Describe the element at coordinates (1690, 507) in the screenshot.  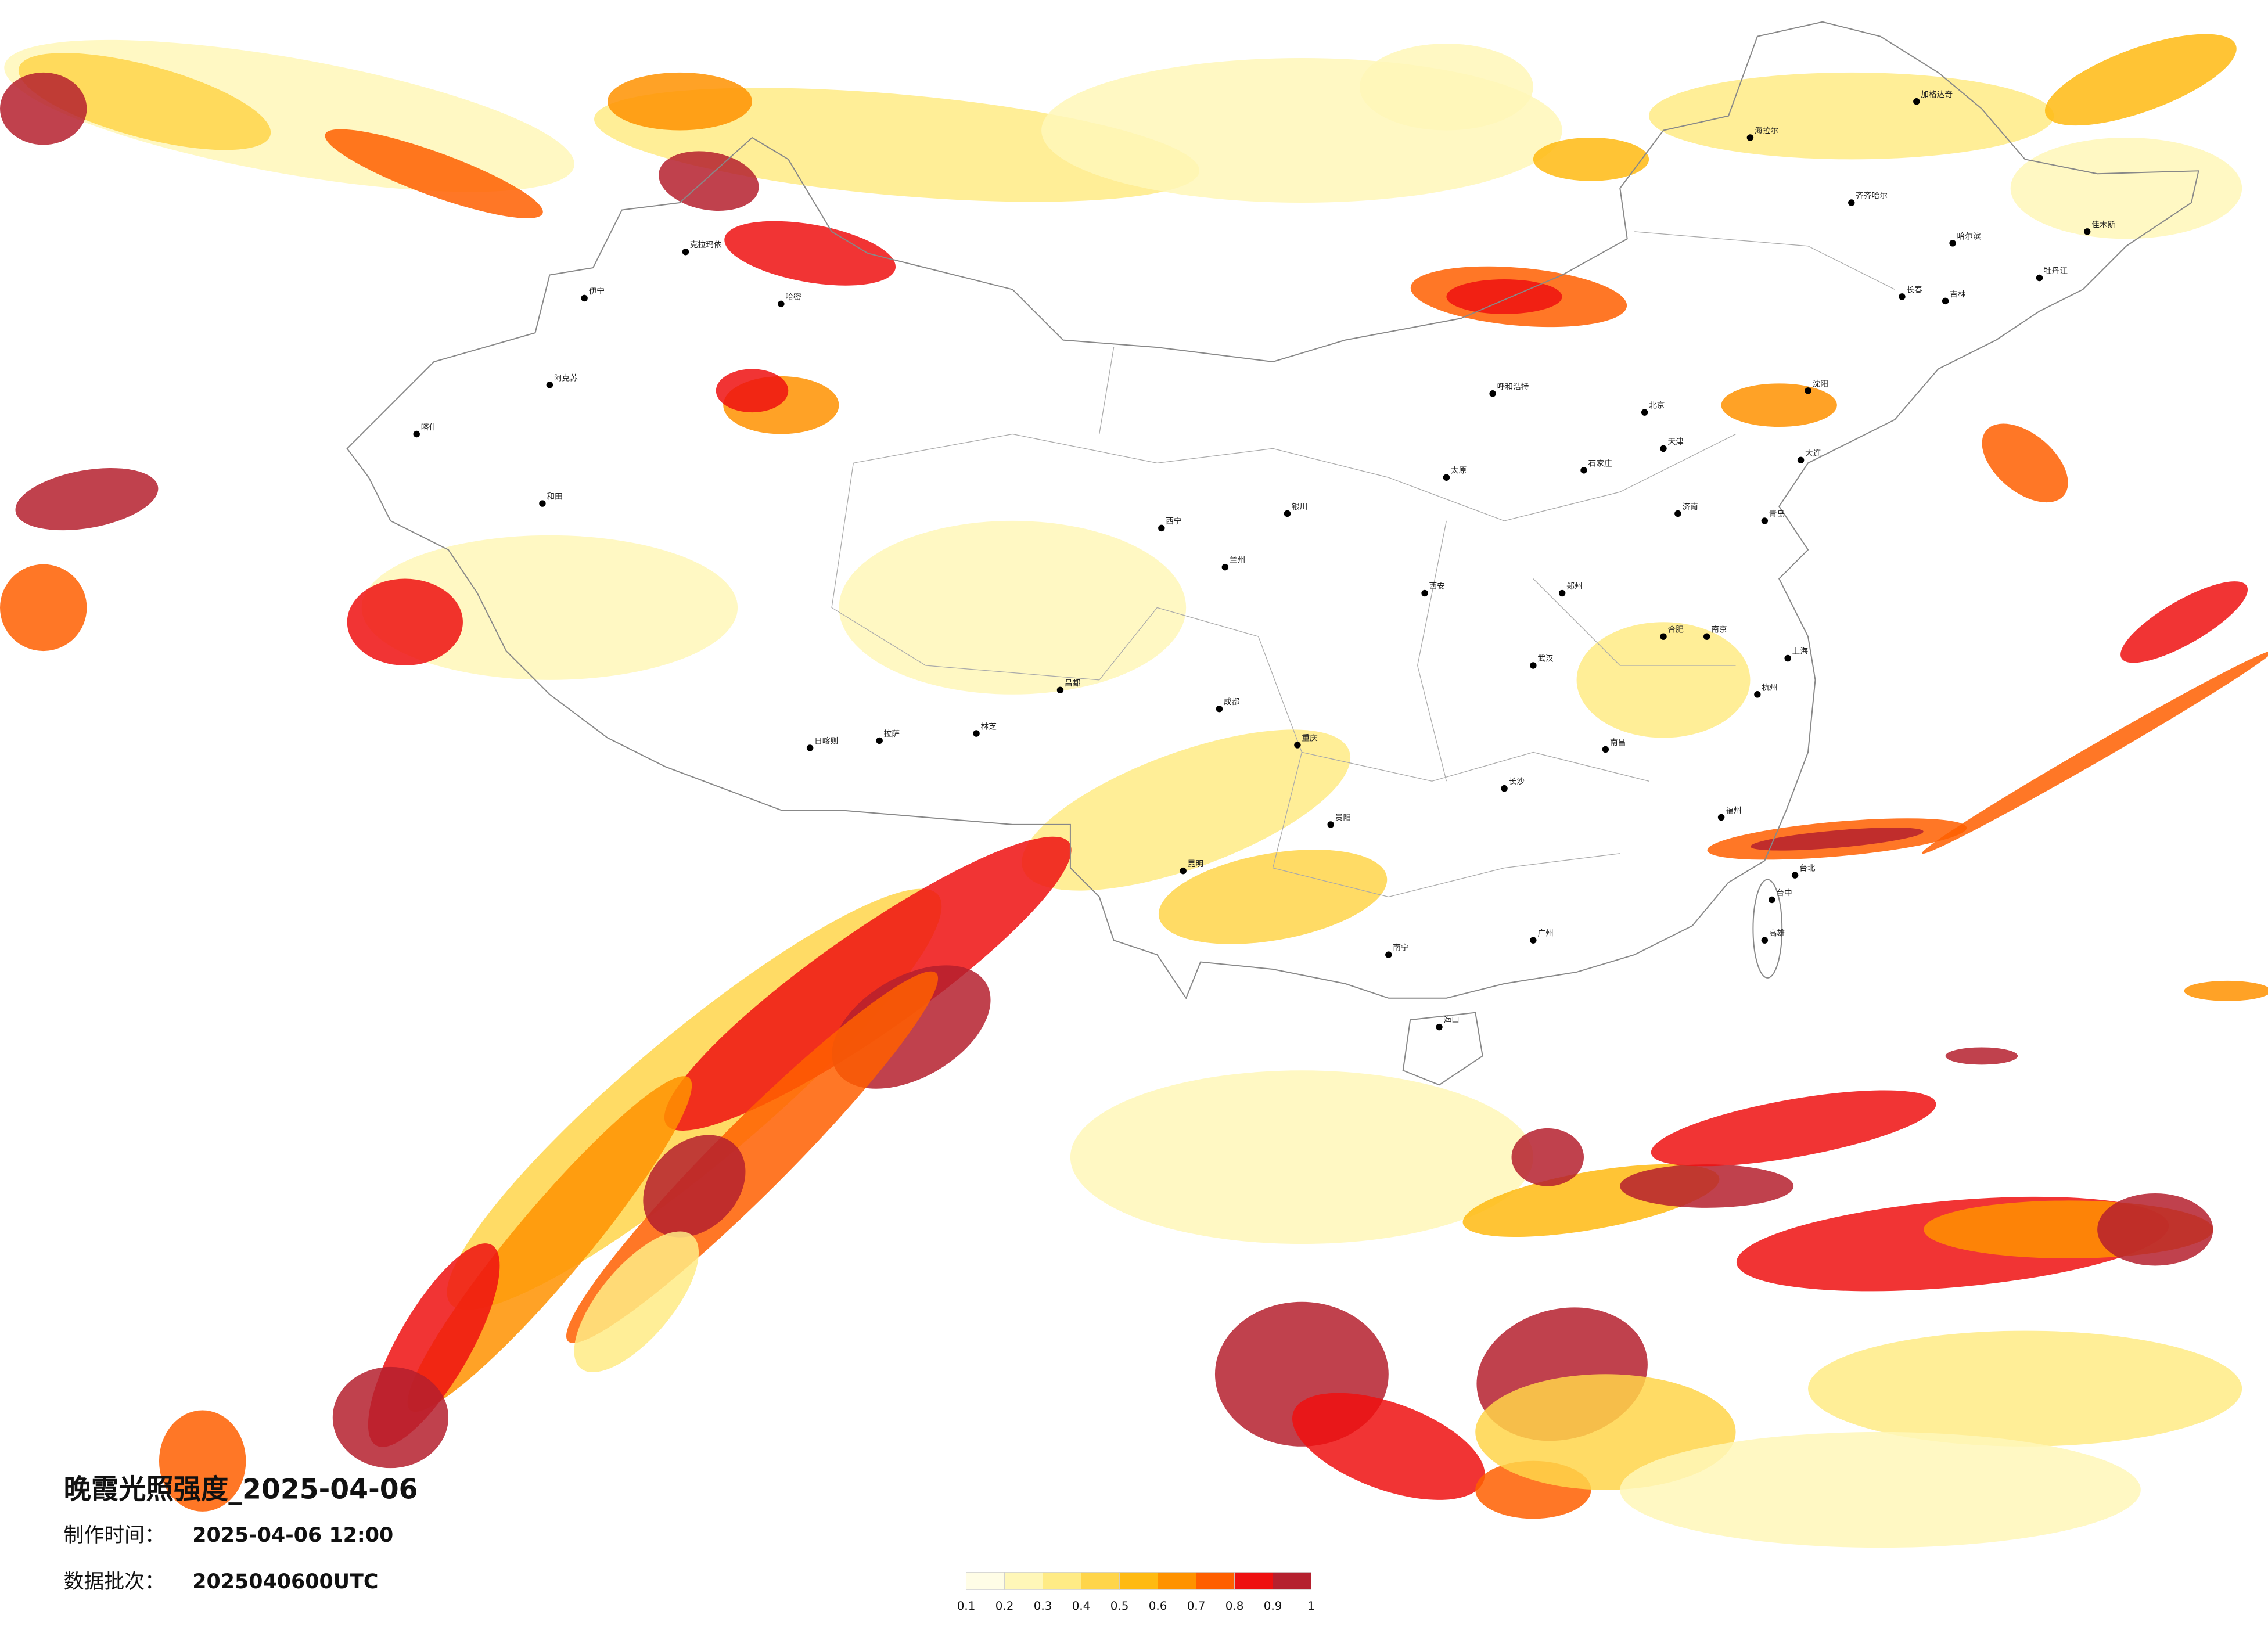
I see `city-label: 济南` at that location.